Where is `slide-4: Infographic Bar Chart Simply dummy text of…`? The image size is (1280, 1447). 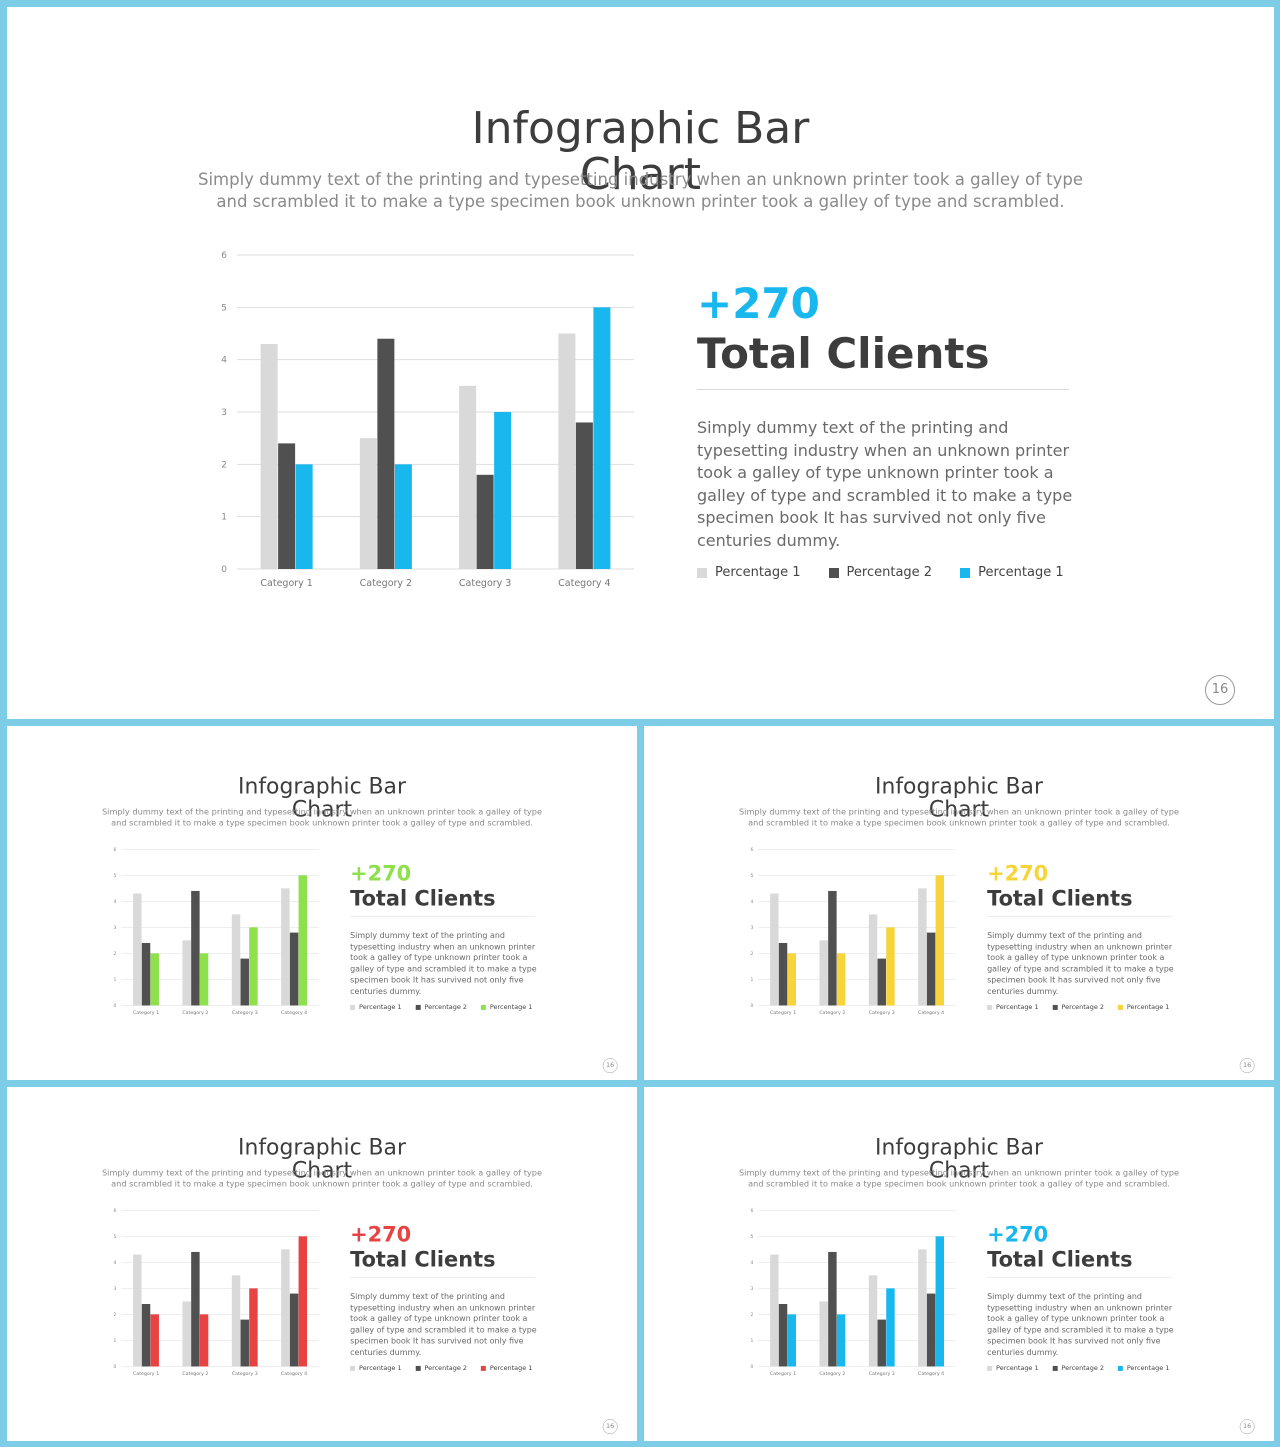
slide-4: Infographic Bar Chart Simply dummy text of… is located at coordinates (322, 1264).